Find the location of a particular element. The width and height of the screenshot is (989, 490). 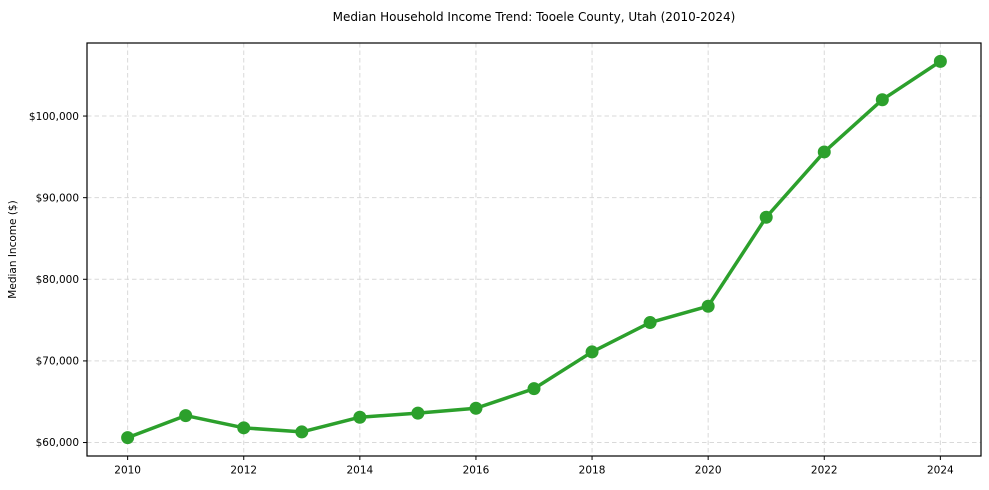

y-tick-label: $90,000 is located at coordinates (57, 198).